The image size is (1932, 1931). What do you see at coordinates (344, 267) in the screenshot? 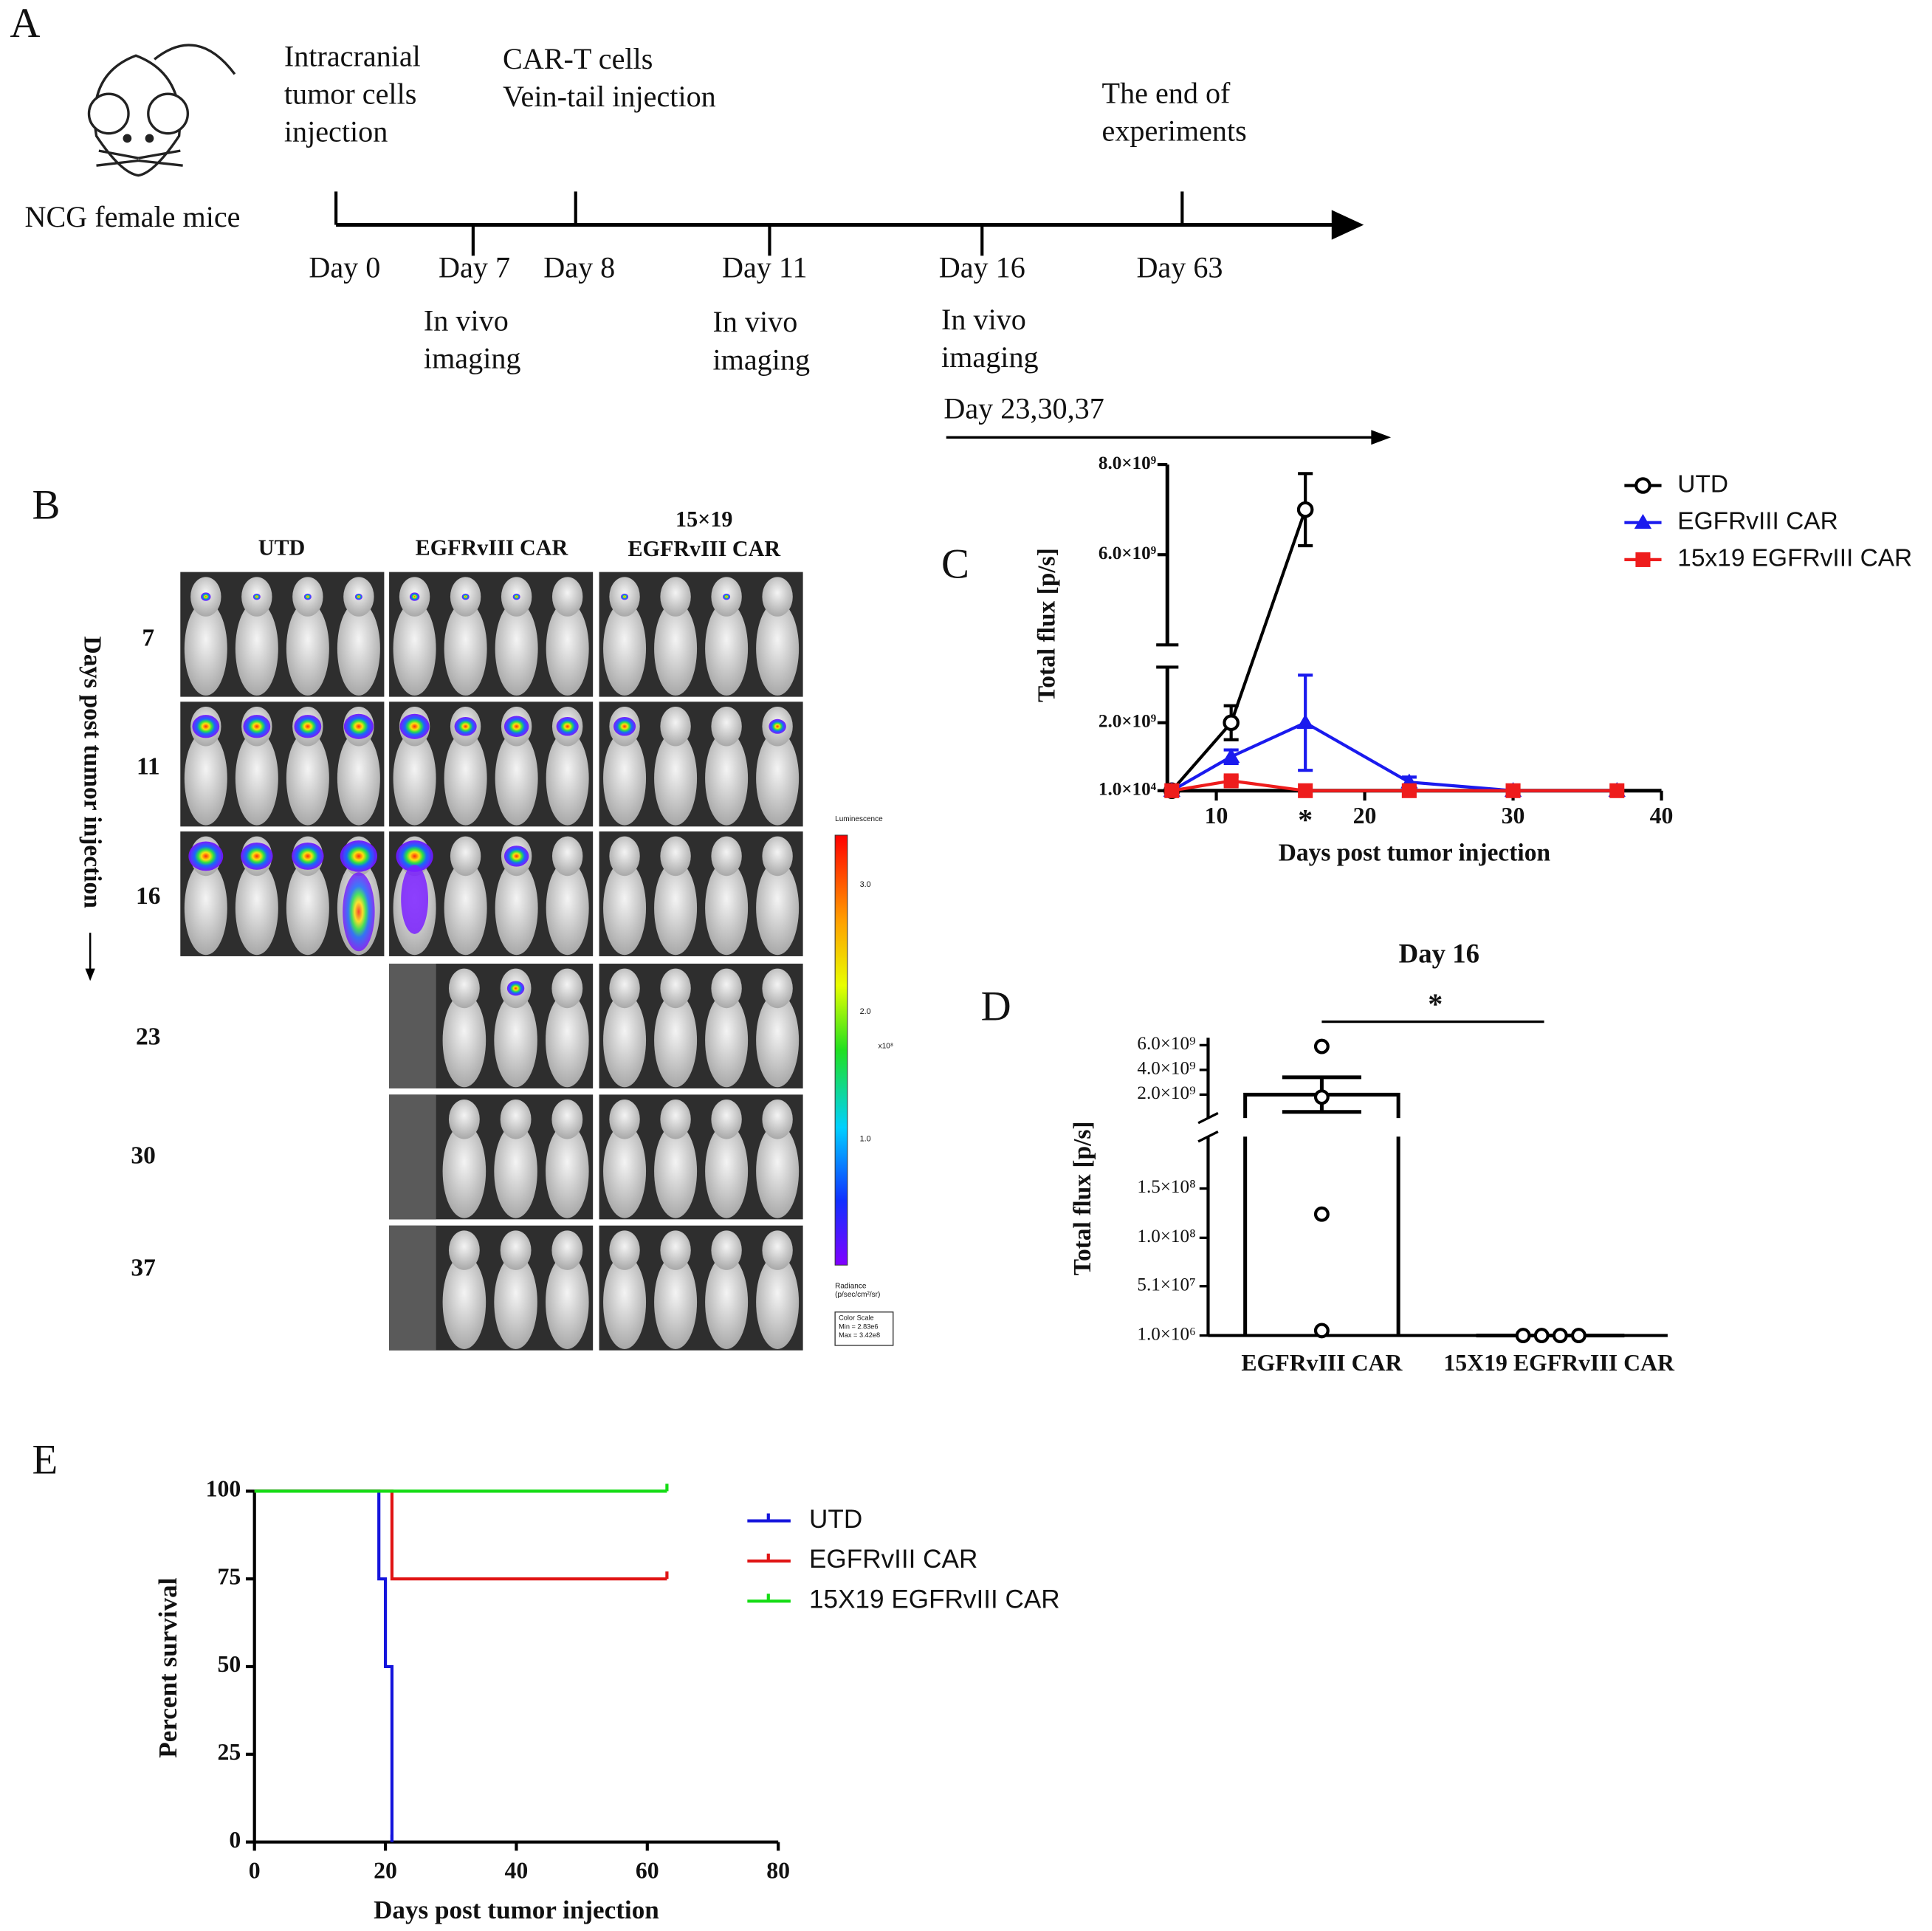
I see `day-label: Day 0` at bounding box center [344, 267].